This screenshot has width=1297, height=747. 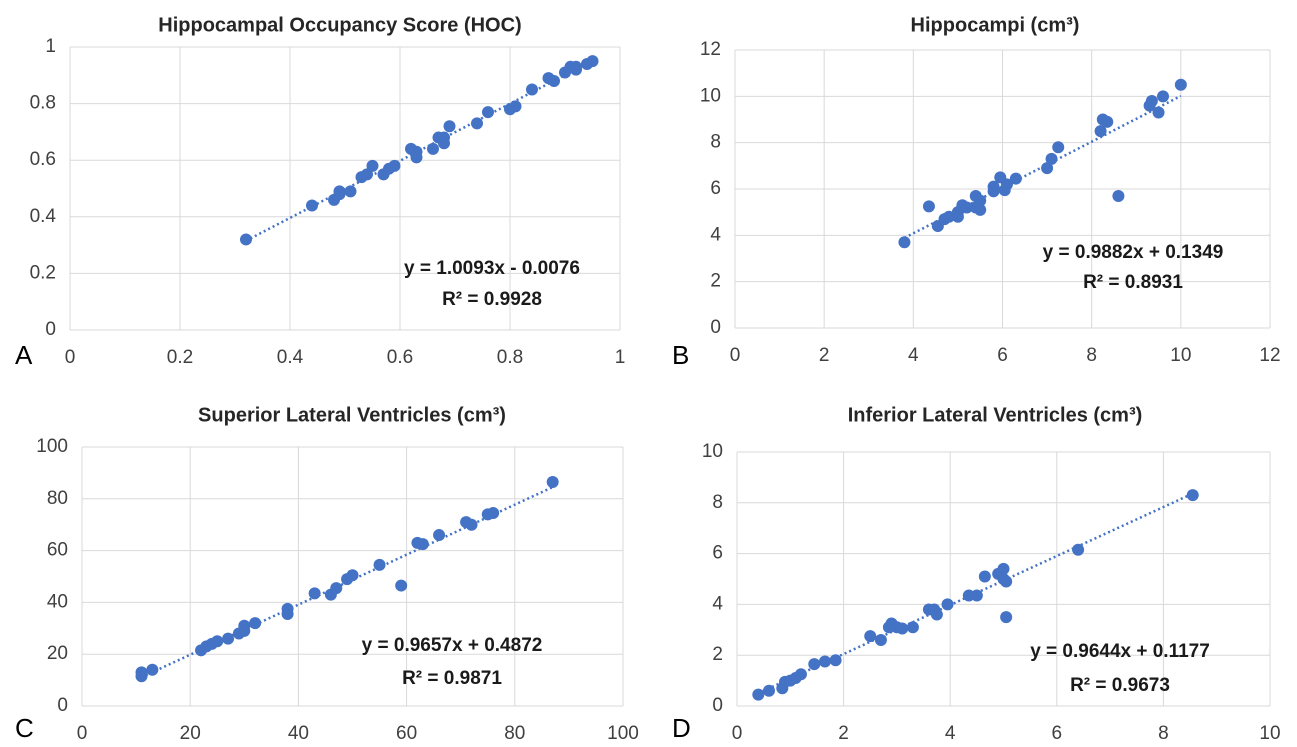 What do you see at coordinates (1057, 733) in the screenshot?
I see `x-tick-label: 6` at bounding box center [1057, 733].